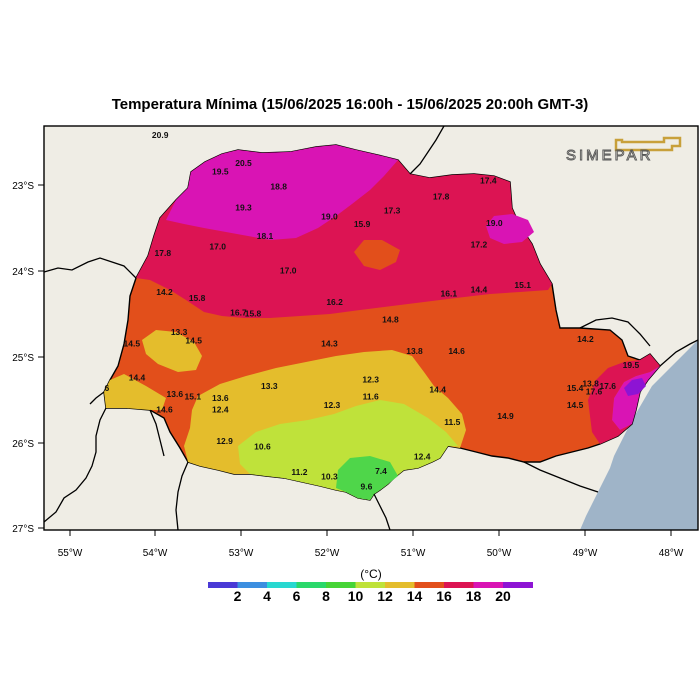 Image resolution: width=700 pixels, height=700 pixels. I want to click on colorbar-label: 2, so click(238, 596).